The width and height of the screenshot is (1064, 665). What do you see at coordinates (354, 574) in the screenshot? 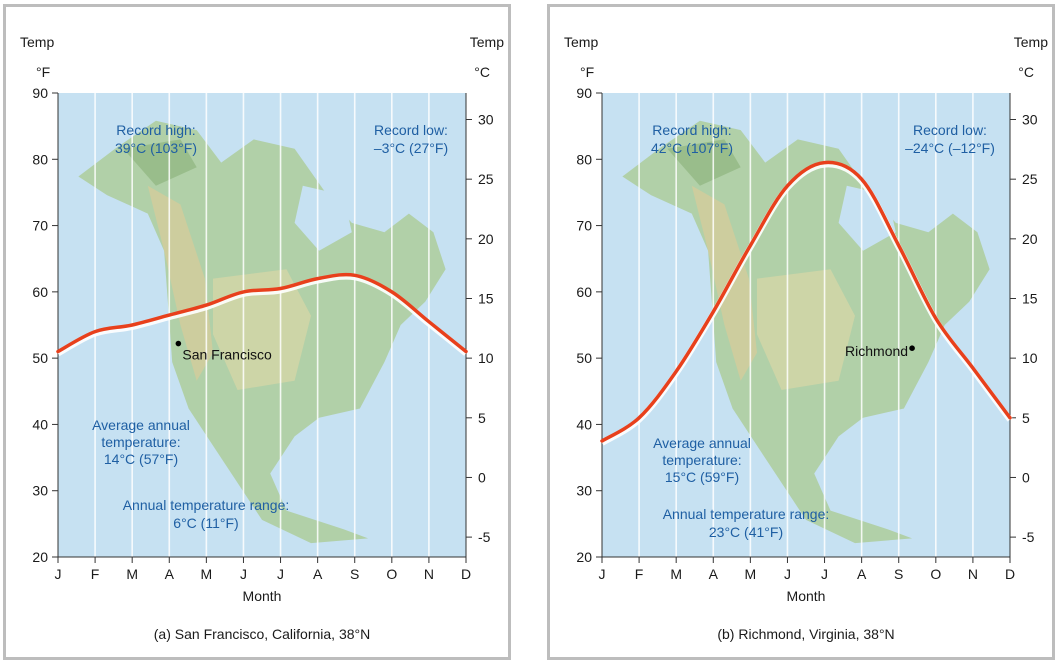
I see `month-tick-label: S` at bounding box center [354, 574].